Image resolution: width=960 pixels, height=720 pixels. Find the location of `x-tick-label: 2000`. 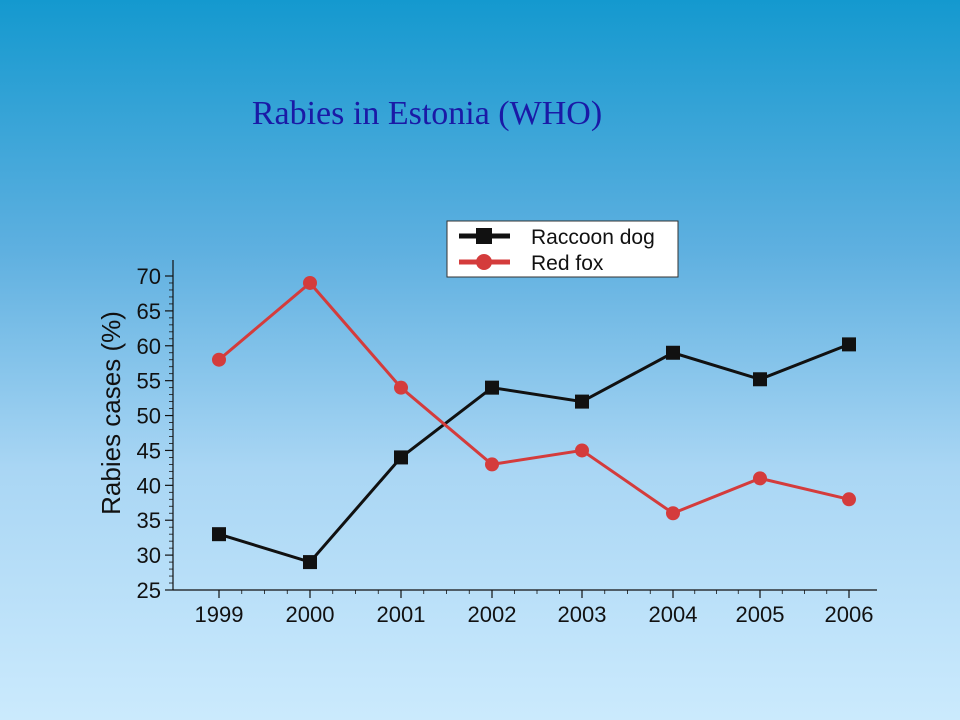

x-tick-label: 2000 is located at coordinates (310, 614).